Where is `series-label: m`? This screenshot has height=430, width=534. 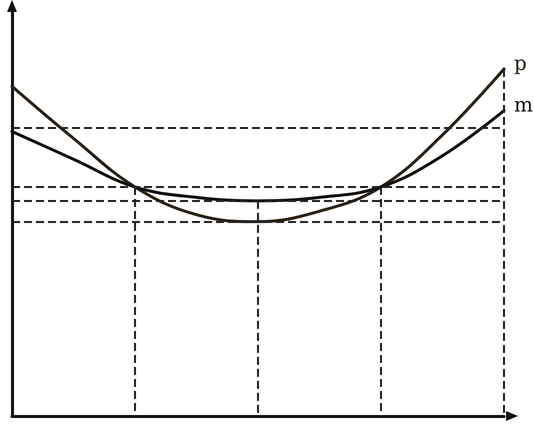 series-label: m is located at coordinates (523, 104).